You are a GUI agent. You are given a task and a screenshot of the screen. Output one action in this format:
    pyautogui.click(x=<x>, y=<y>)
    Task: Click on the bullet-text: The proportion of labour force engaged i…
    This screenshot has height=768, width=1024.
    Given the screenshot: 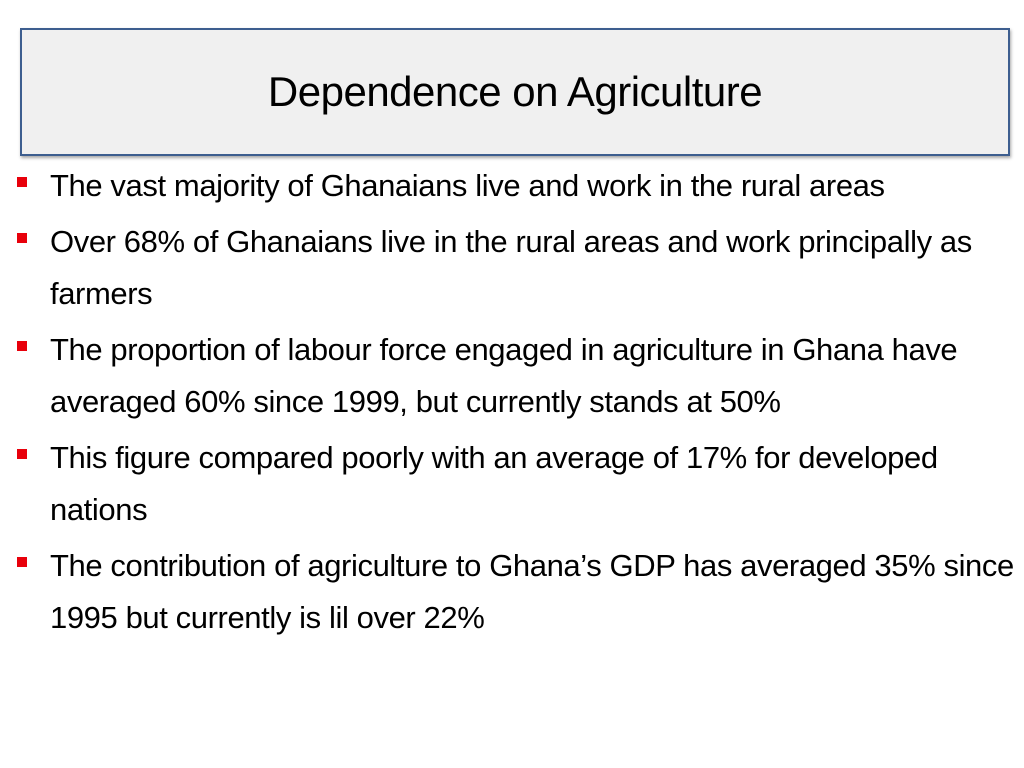 What is the action you would take?
    pyautogui.click(x=504, y=375)
    